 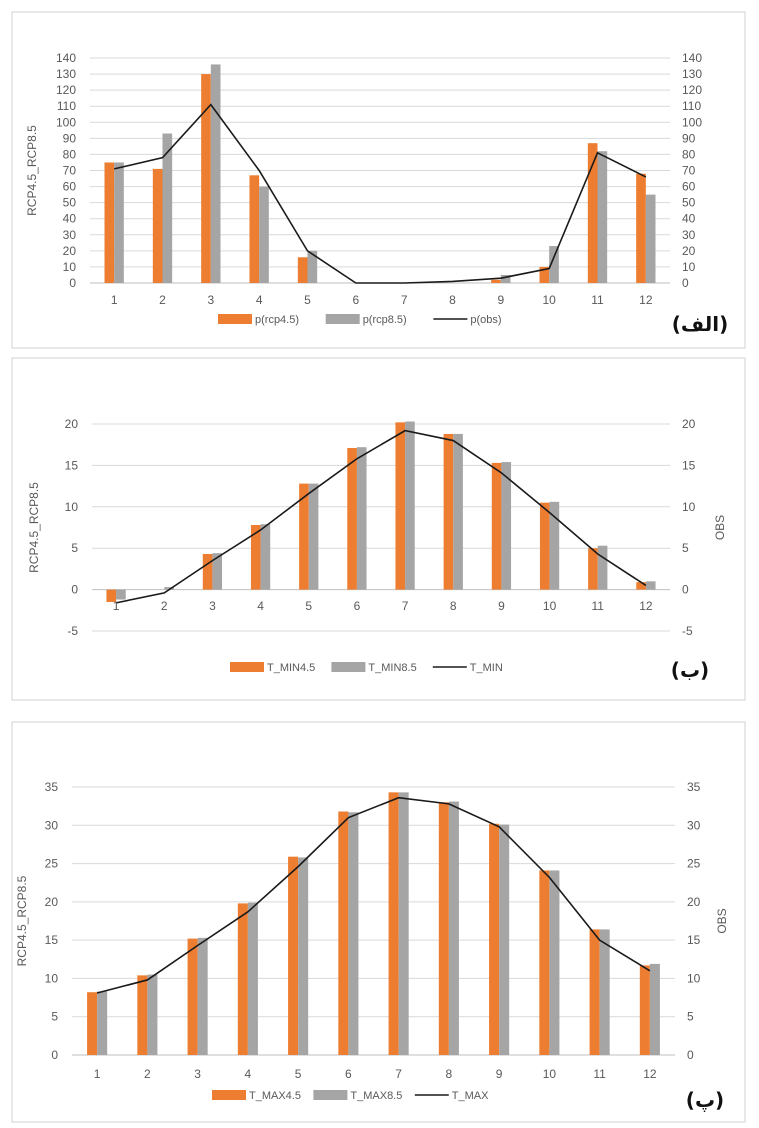 What do you see at coordinates (549, 300) in the screenshot?
I see `x-tick-label: 10` at bounding box center [549, 300].